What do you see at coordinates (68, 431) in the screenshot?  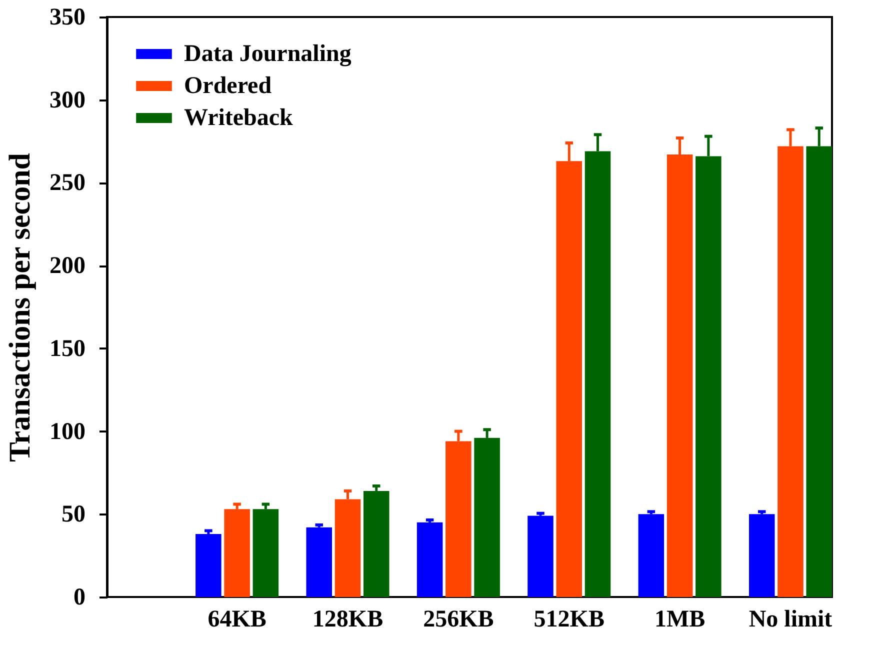 I see `y-tick-label: 100` at bounding box center [68, 431].